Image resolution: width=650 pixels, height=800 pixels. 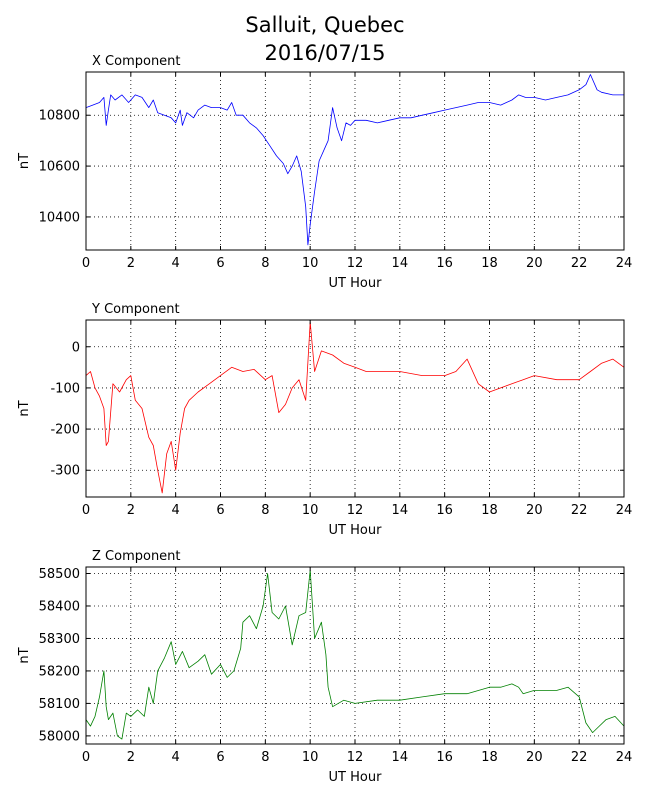 What do you see at coordinates (310, 263) in the screenshot?
I see `x-x-tick-label: 10` at bounding box center [310, 263].